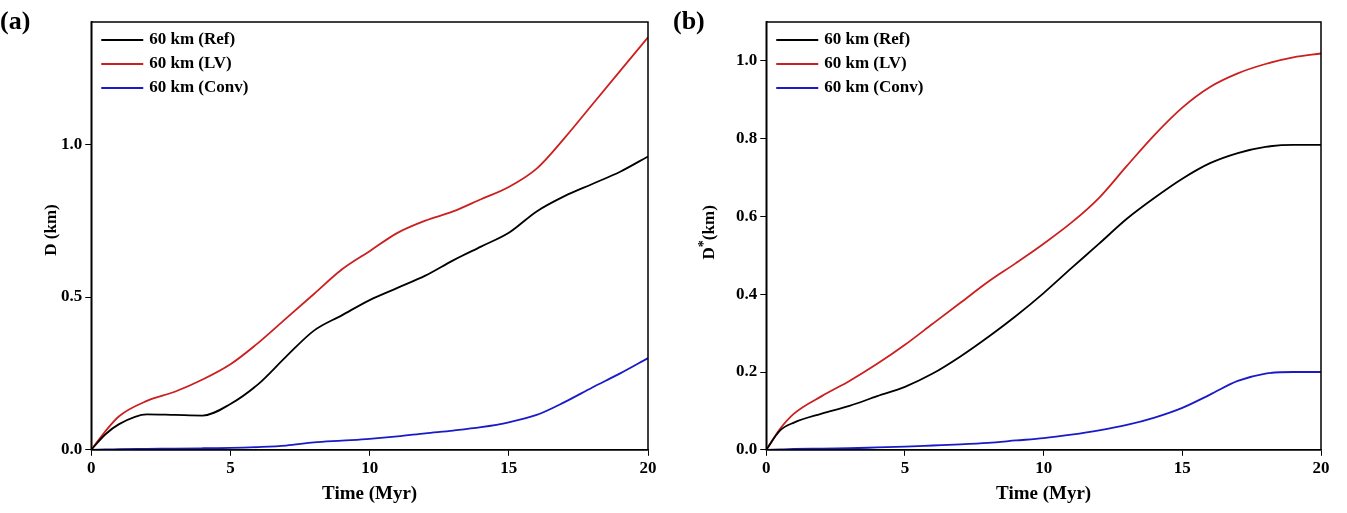 Image resolution: width=1347 pixels, height=513 pixels. What do you see at coordinates (15, 21) in the screenshot?
I see `text: (a)` at bounding box center [15, 21].